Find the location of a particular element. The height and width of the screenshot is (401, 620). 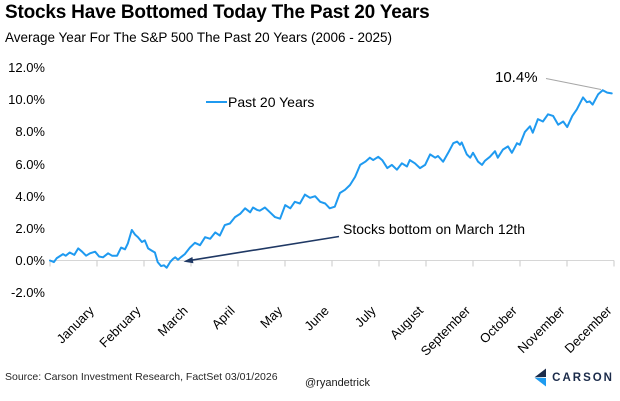

carson-logo-icon is located at coordinates (540, 377).